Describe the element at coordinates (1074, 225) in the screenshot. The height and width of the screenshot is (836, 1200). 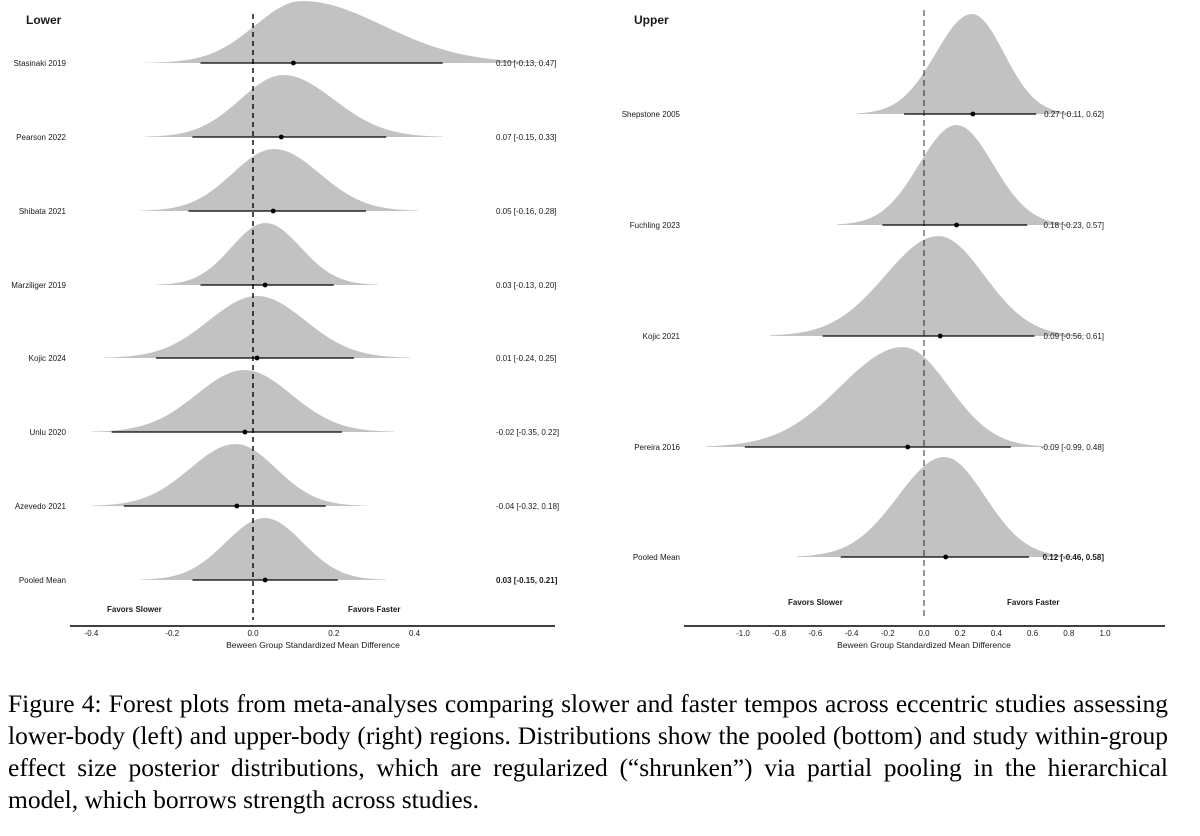
I see `ci-value-label: 0.18 [-0.23, 0.57]` at that location.